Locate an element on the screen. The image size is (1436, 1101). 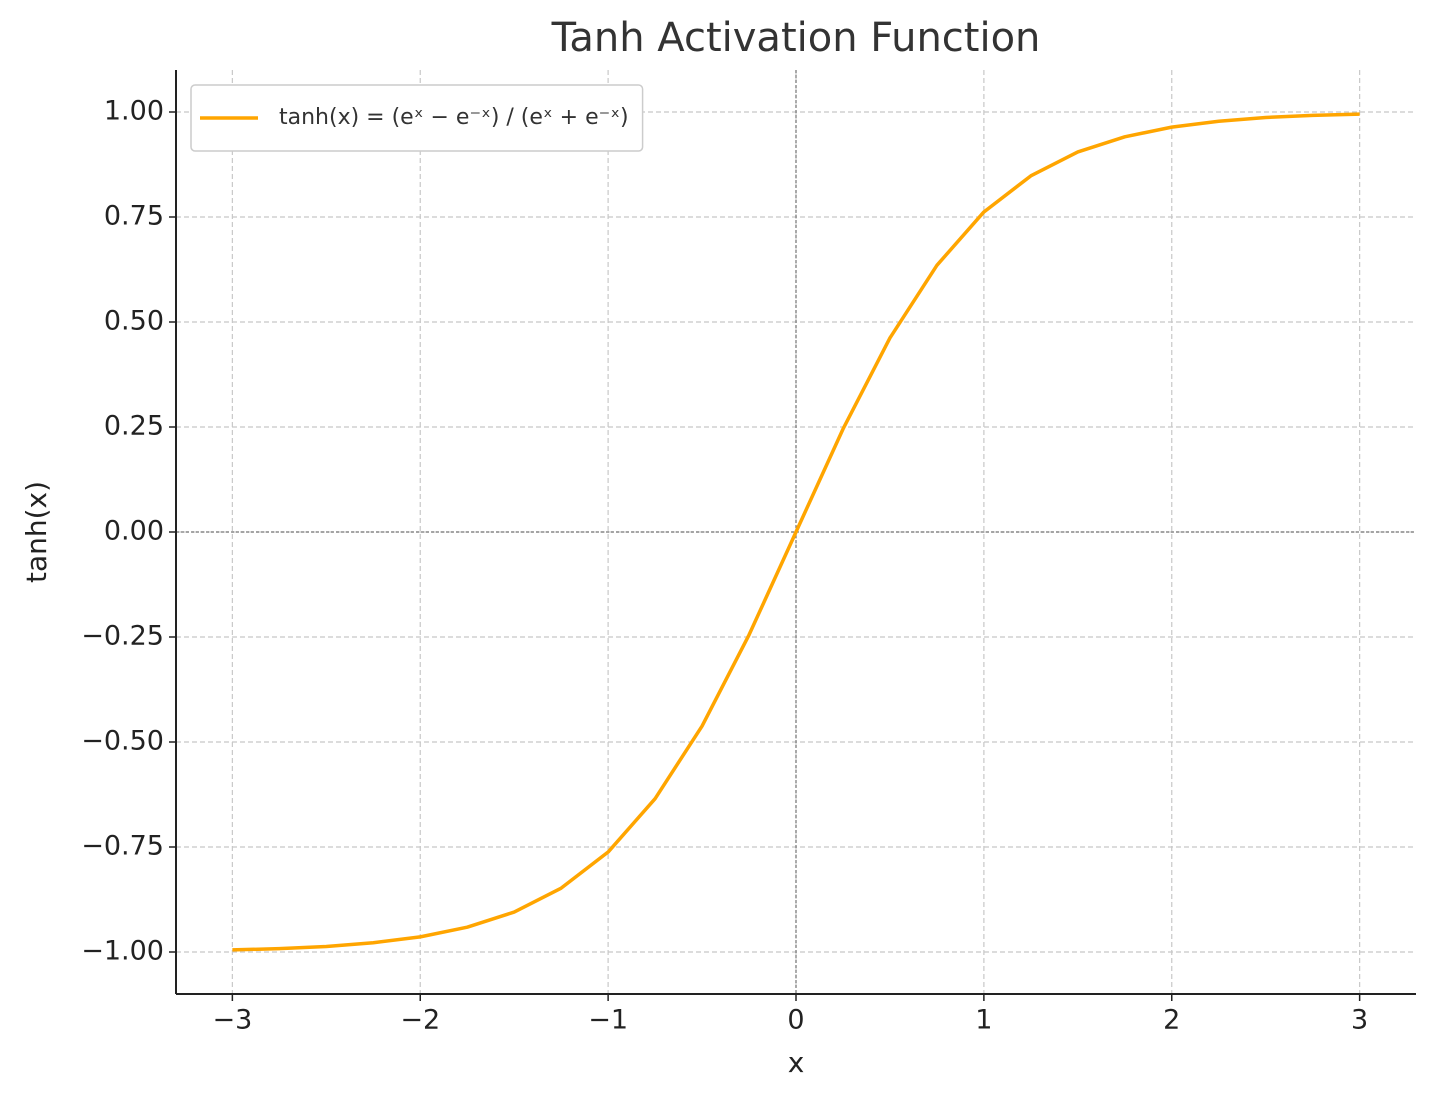
legend: tanh(x) = (eˣ − e⁻ˣ) / (eˣ + e⁻ˣ) is located at coordinates (417, 118).